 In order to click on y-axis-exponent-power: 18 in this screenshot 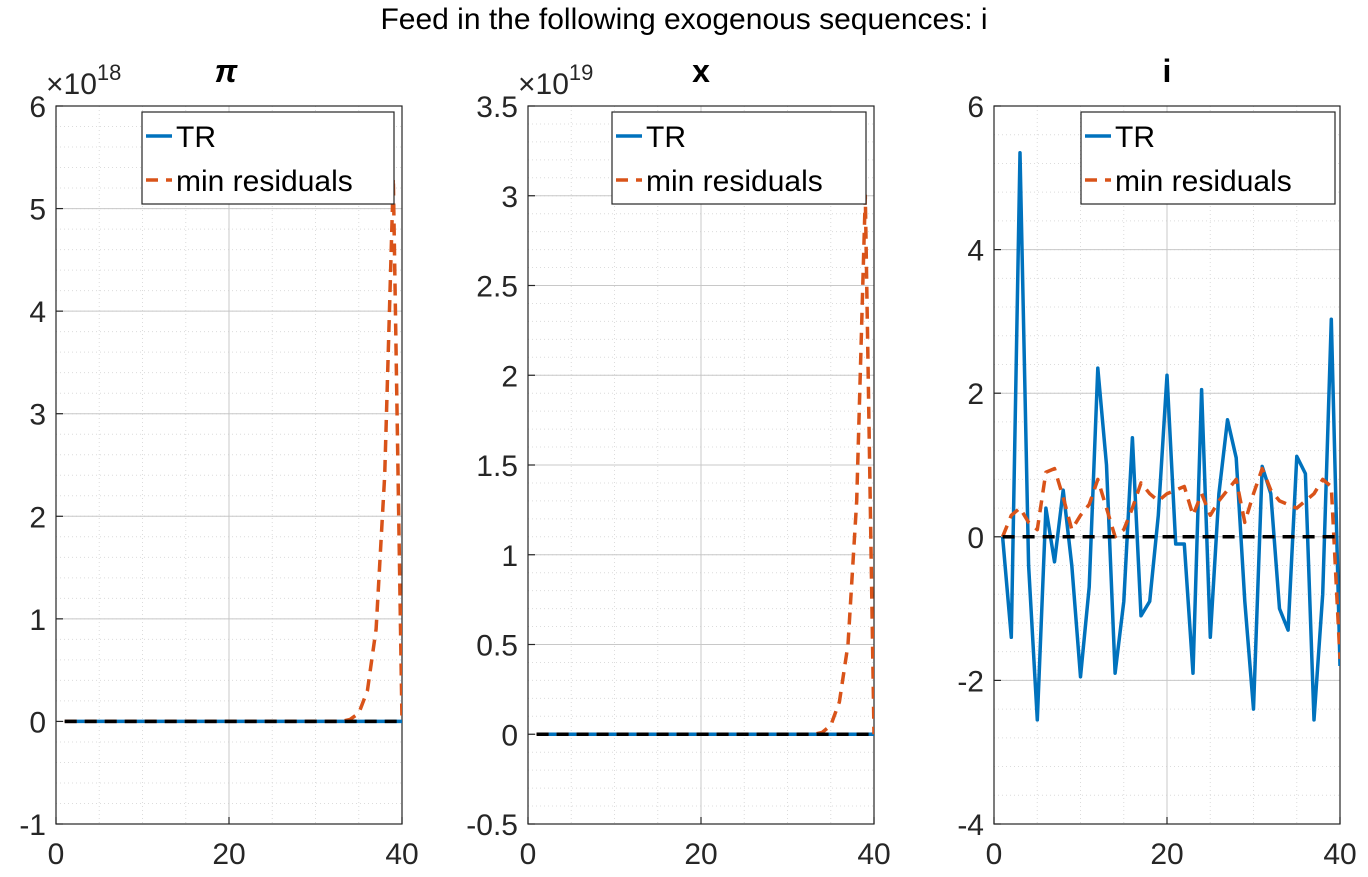, I will do `click(109, 72)`.